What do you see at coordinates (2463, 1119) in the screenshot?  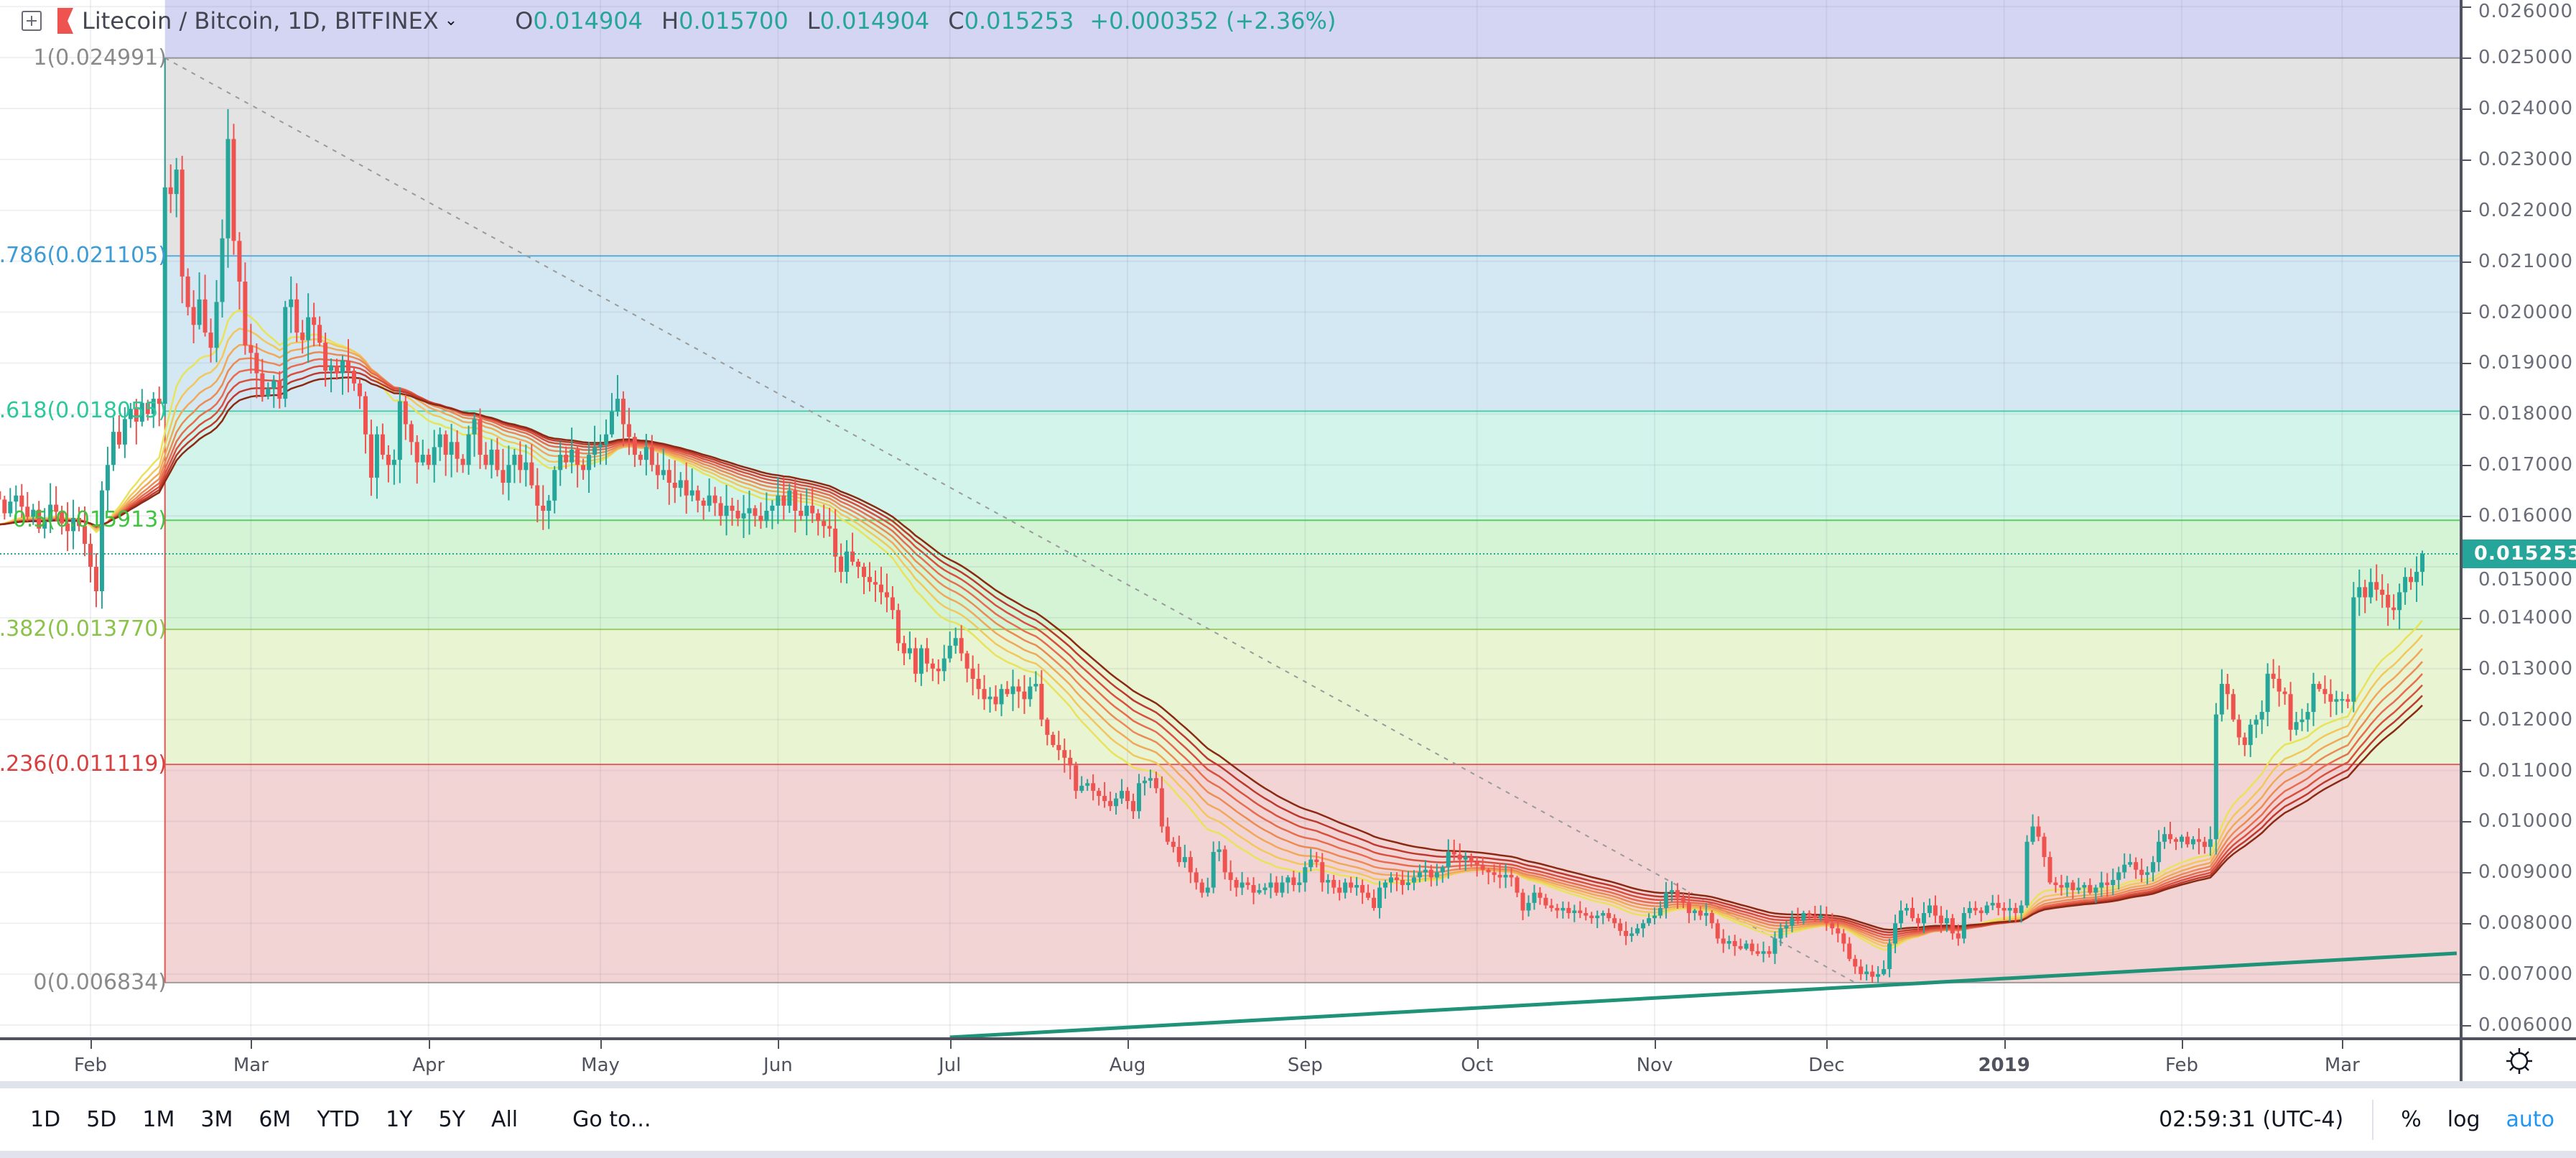 I see `log-toggle: log` at bounding box center [2463, 1119].